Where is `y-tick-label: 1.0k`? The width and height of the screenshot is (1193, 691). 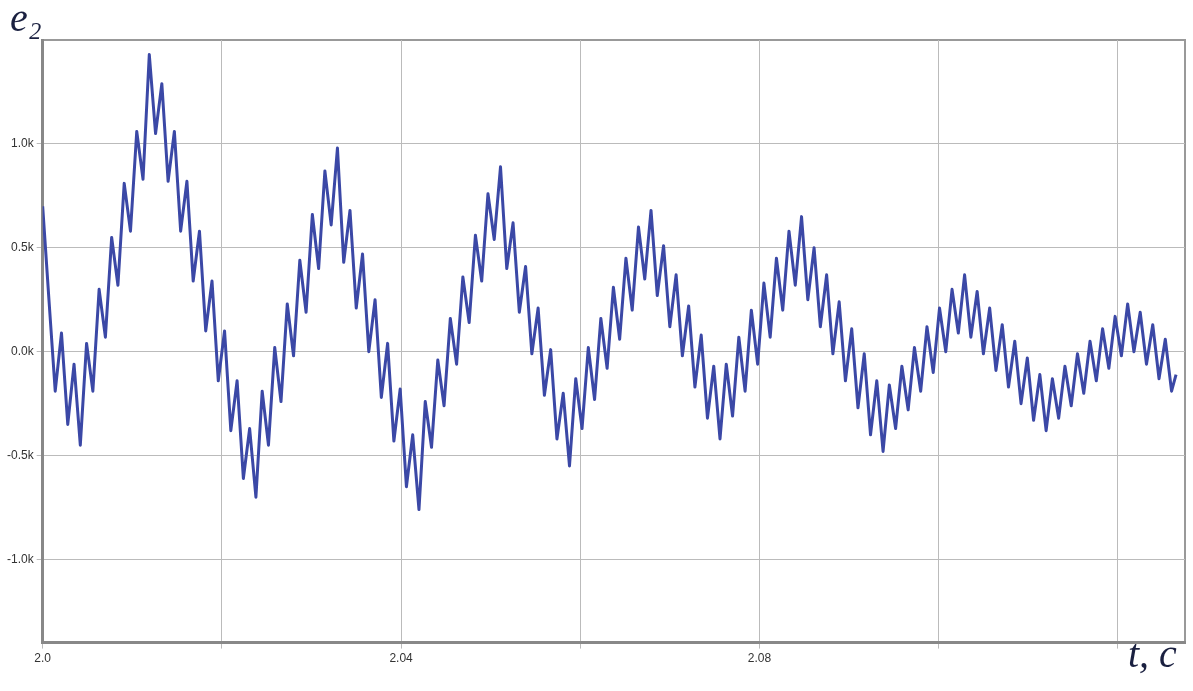
y-tick-label: 1.0k is located at coordinates (22, 143).